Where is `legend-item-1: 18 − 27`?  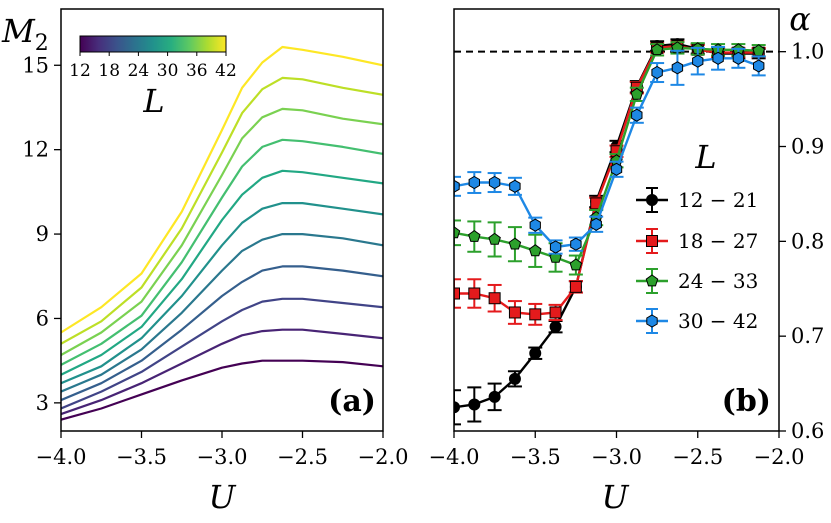
legend-item-1: 18 − 27 is located at coordinates (697, 241).